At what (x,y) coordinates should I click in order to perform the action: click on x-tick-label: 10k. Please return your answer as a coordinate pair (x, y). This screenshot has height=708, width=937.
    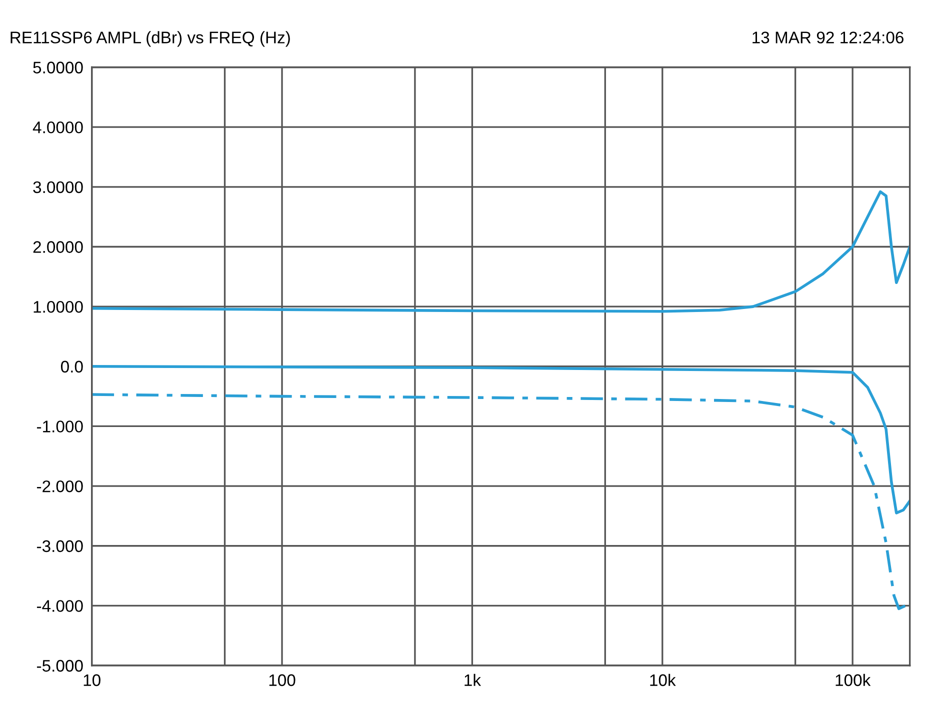
    Looking at the image, I should click on (663, 680).